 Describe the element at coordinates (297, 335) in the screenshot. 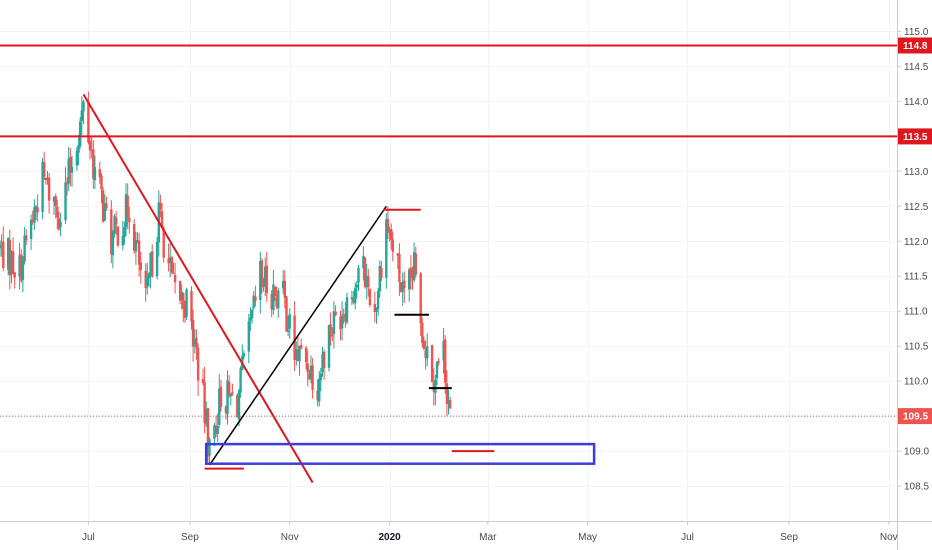

I see `uptrend-line` at that location.